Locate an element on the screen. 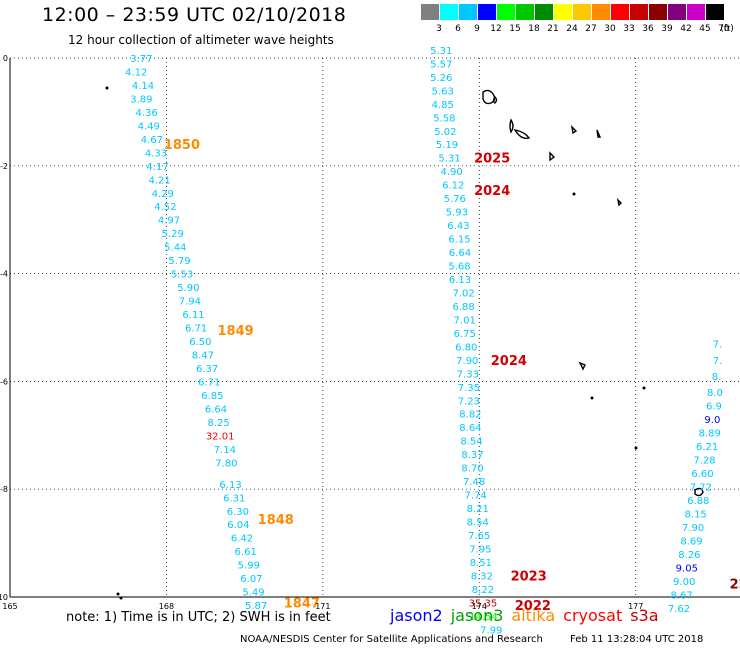  wave-height-reading: 5.29 is located at coordinates (173, 234).